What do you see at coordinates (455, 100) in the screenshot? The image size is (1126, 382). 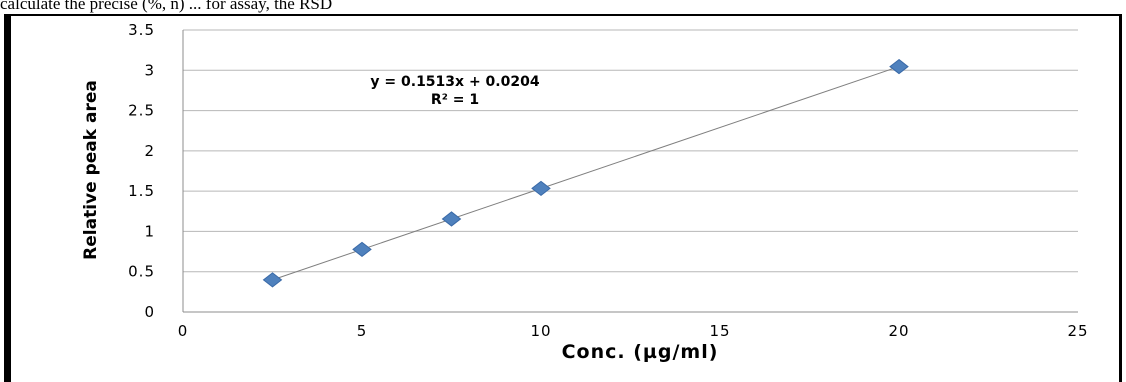 I see `r-squared-label: R² = 1` at bounding box center [455, 100].